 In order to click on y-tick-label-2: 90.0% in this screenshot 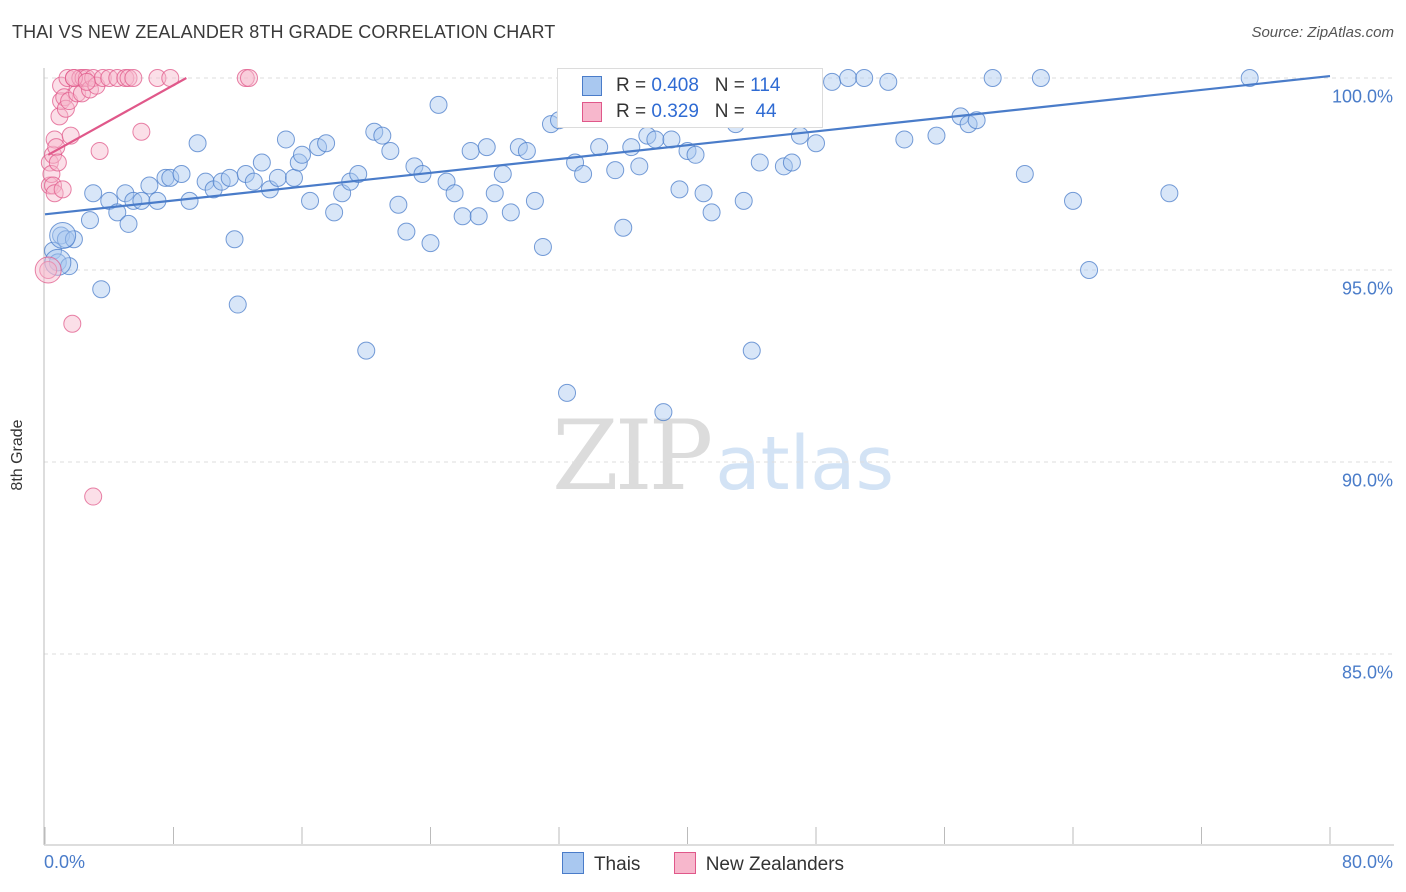, I will do `click(1367, 480)`.